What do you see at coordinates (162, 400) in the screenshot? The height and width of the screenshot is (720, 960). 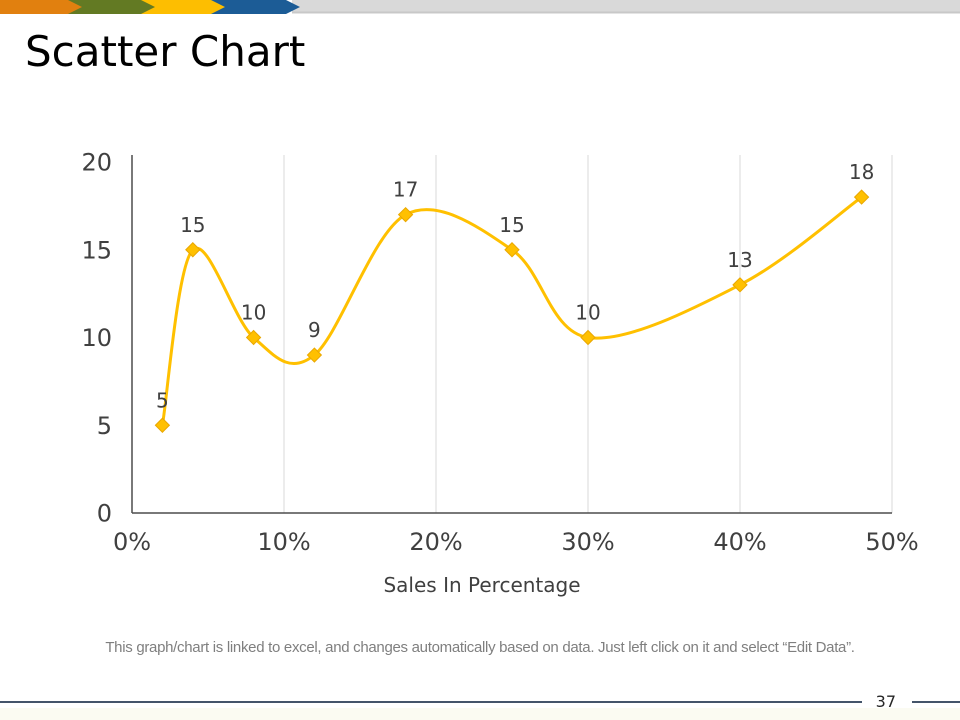 I see `data-label: 5` at bounding box center [162, 400].